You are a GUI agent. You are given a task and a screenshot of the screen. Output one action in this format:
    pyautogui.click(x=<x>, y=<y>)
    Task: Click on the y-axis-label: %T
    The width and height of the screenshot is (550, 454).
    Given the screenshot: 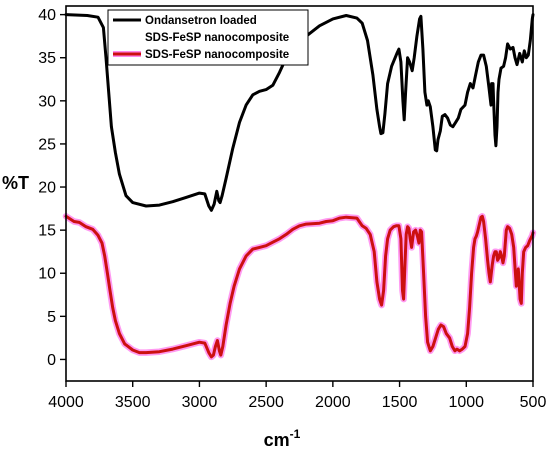 What is the action you would take?
    pyautogui.click(x=15, y=183)
    